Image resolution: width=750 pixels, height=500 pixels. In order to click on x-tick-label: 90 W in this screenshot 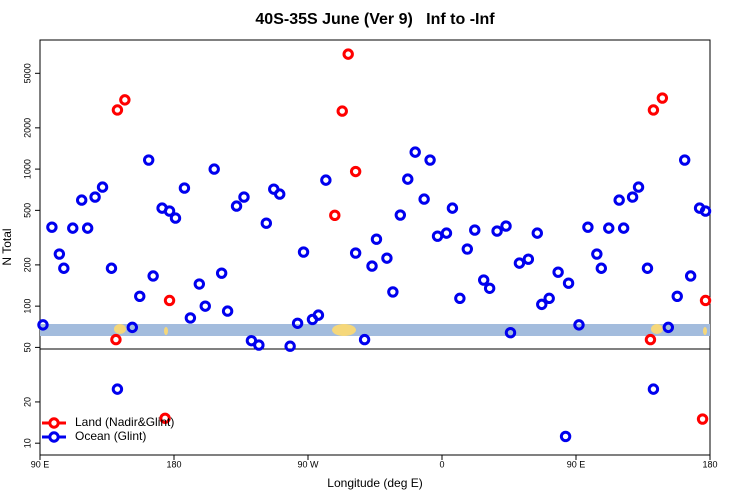, I will do `click(308, 464)`.